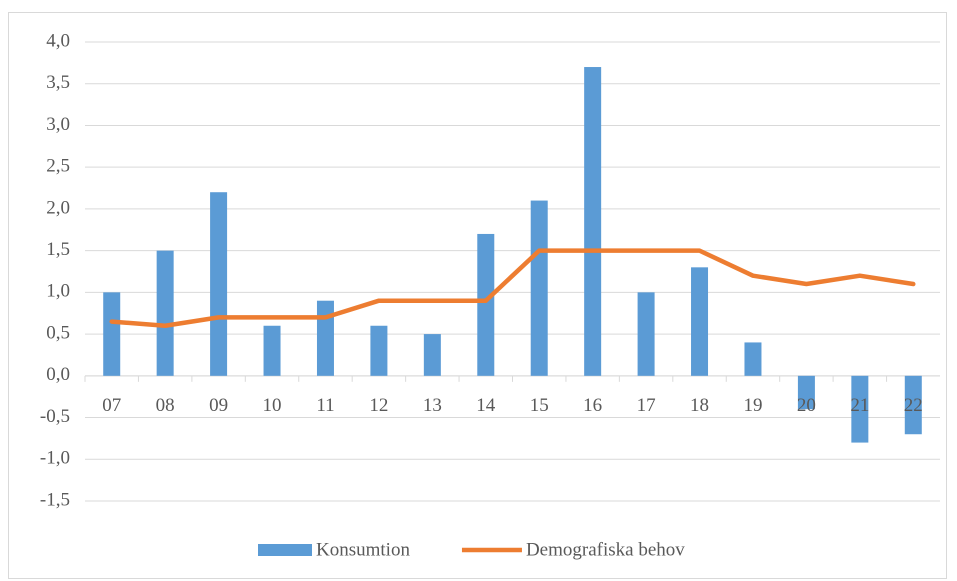  What do you see at coordinates (55, 416) in the screenshot?
I see `y-tick-label: -0,5` at bounding box center [55, 416].